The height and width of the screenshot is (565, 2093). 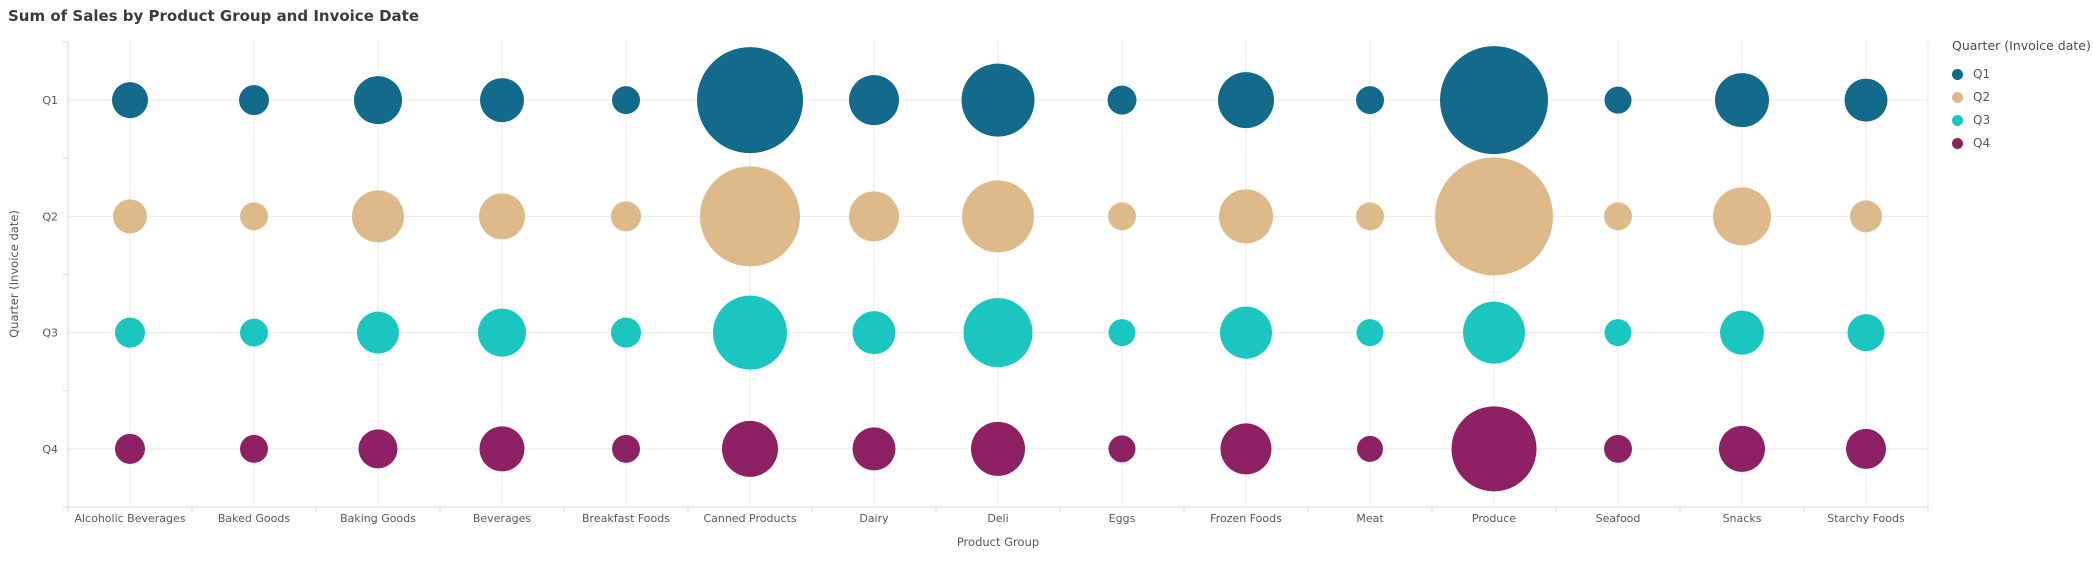 What do you see at coordinates (1742, 100) in the screenshot?
I see `bubble-snacks-q1` at bounding box center [1742, 100].